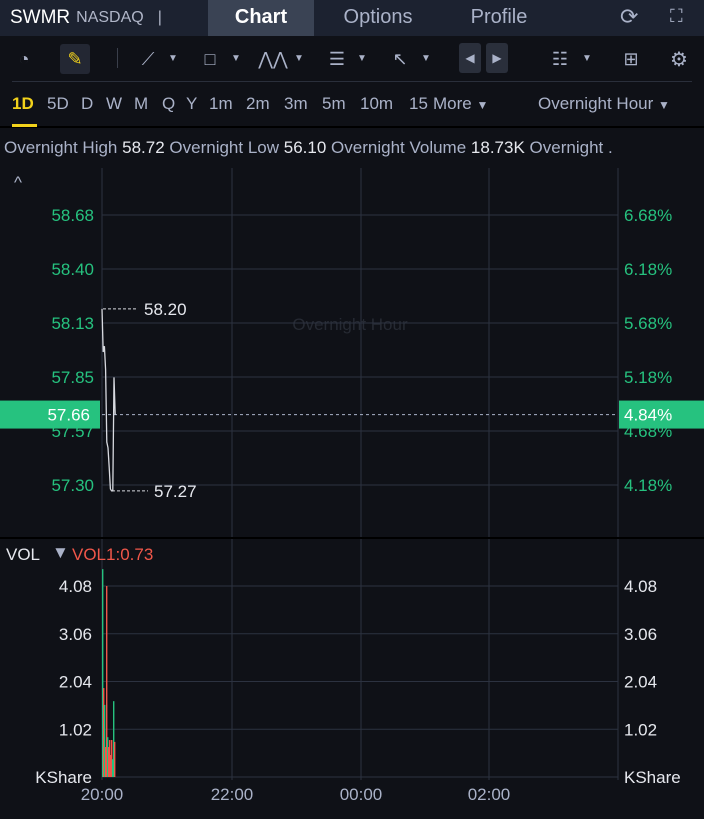 The width and height of the screenshot is (704, 819). What do you see at coordinates (418, 103) in the screenshot?
I see `period-15: 15` at bounding box center [418, 103].